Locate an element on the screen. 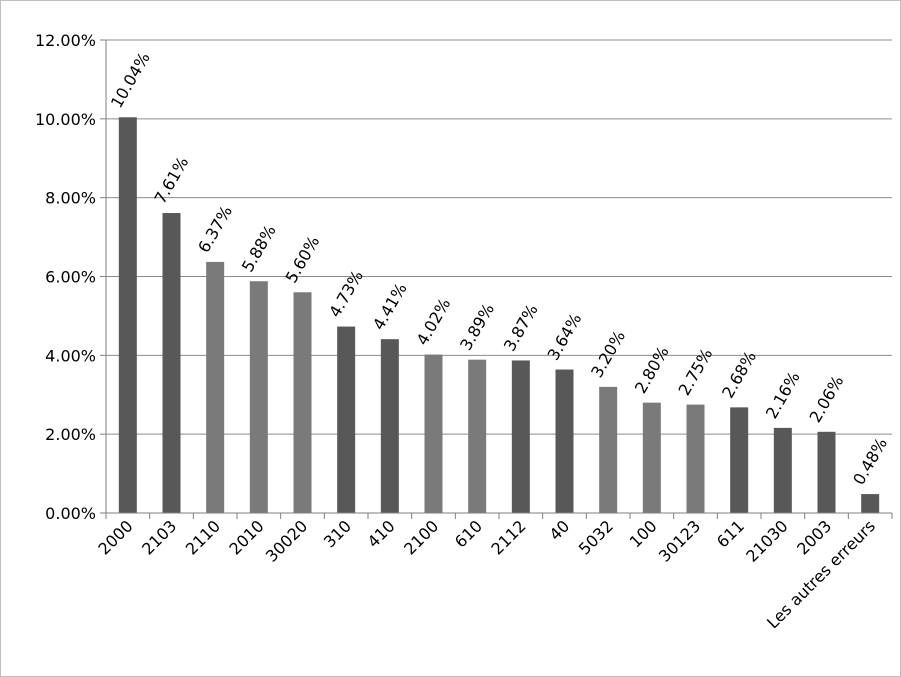 The width and height of the screenshot is (901, 677). y-tick-labels: 0.00% 2.00% 4.00% 6.00% 8.00% 10.00% 12.00% is located at coordinates (65, 277).